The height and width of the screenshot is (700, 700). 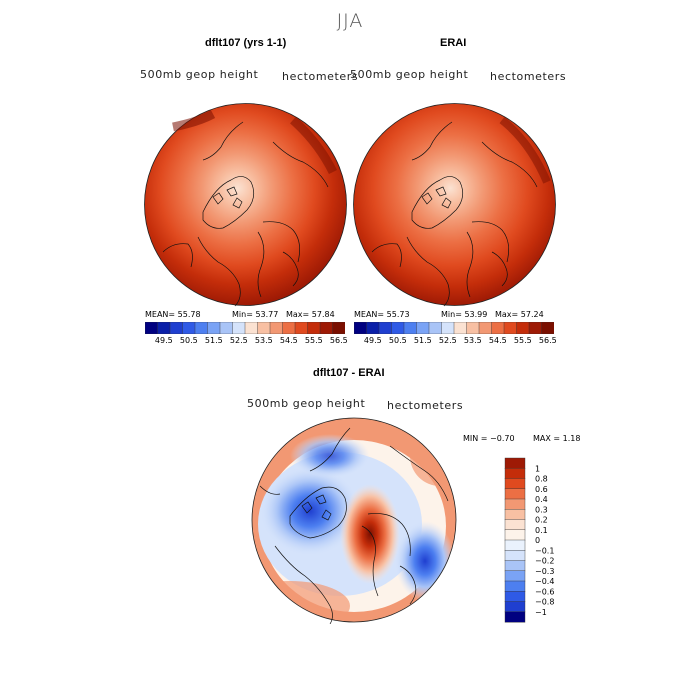 I want to click on left-mean-value: 55.78, so click(x=189, y=314).